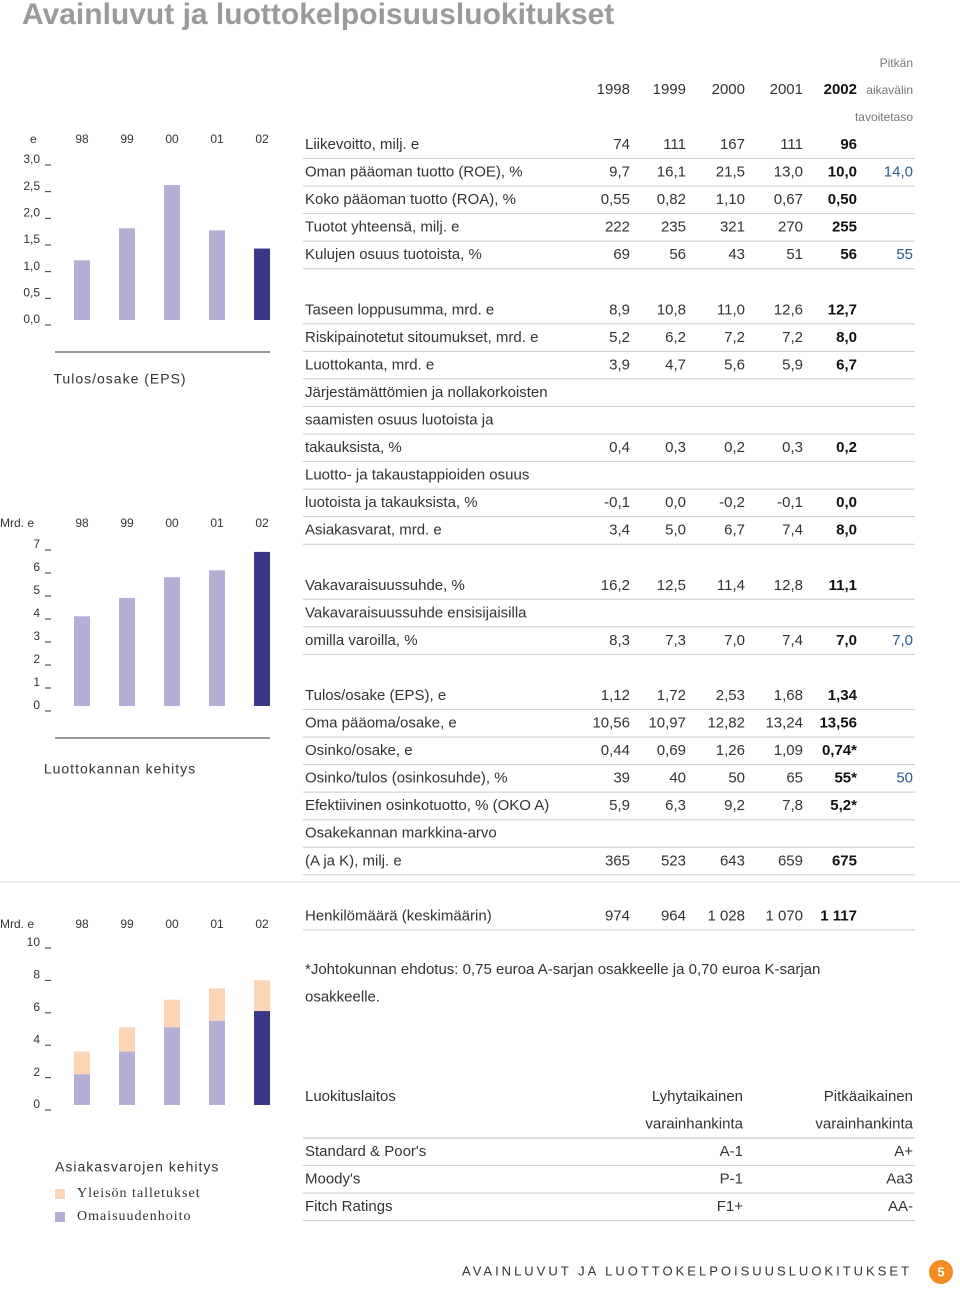  What do you see at coordinates (353, 447) in the screenshot?
I see `row-label: takauksista, %` at bounding box center [353, 447].